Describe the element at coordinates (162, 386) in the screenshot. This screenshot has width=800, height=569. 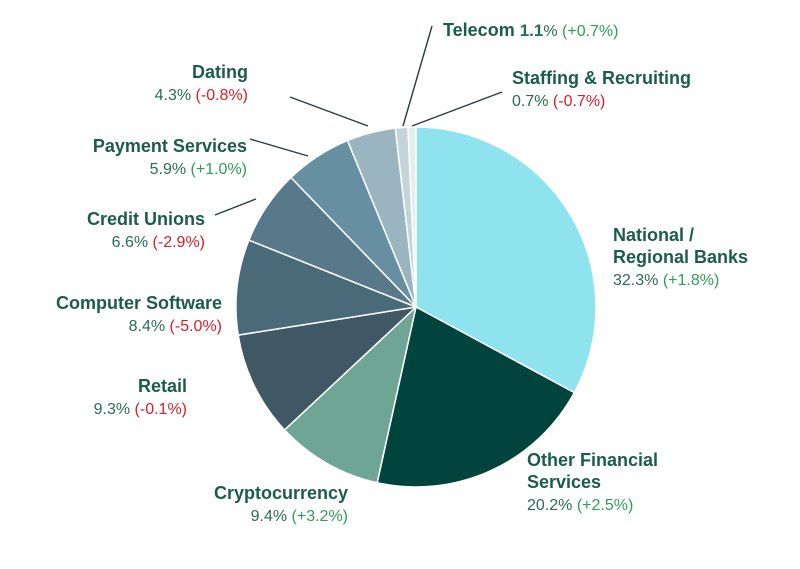
I see `slice-name: Retail` at that location.